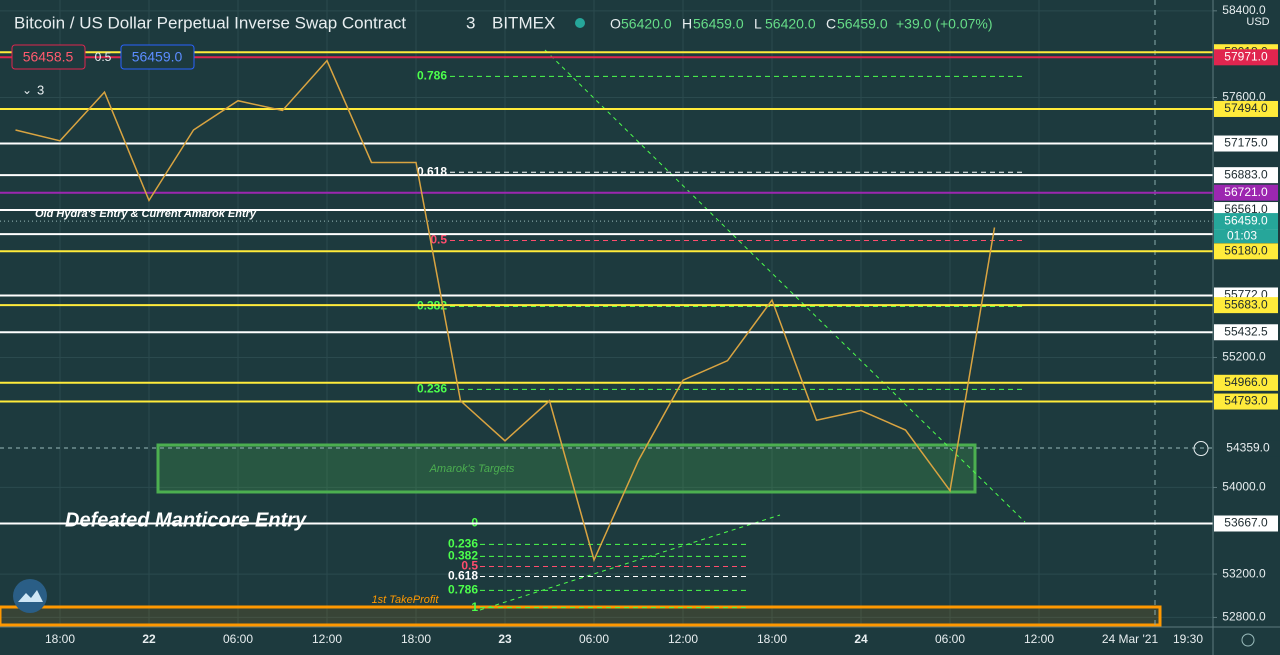 Image resolution: width=1280 pixels, height=655 pixels. I want to click on buy-box, so click(157, 57).